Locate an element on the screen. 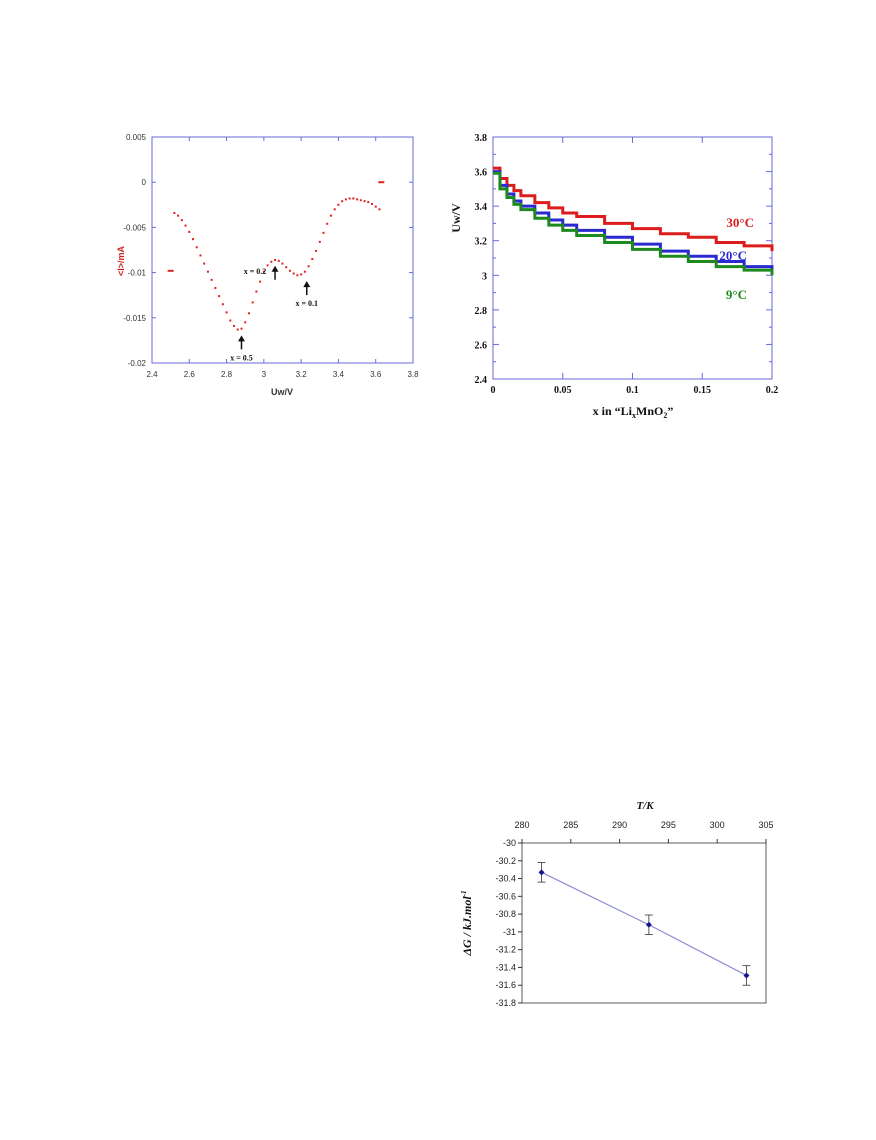 This screenshot has width=876, height=1140. chart3-y-tick-label: -31.2 is located at coordinates (505, 950).